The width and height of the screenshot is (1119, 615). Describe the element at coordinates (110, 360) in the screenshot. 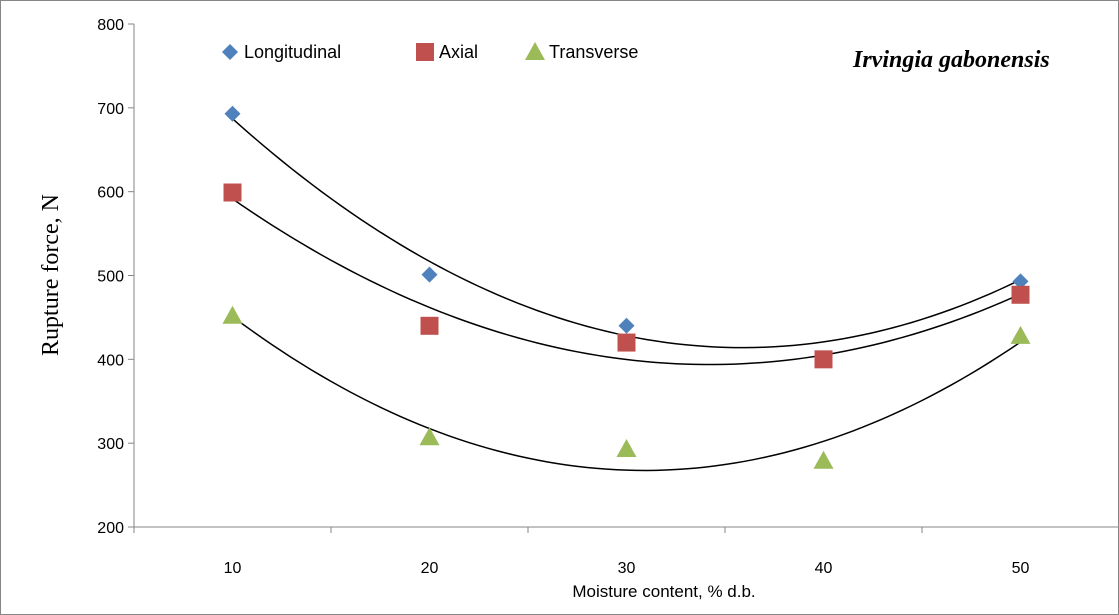

I see `y-tick-label: 400` at that location.